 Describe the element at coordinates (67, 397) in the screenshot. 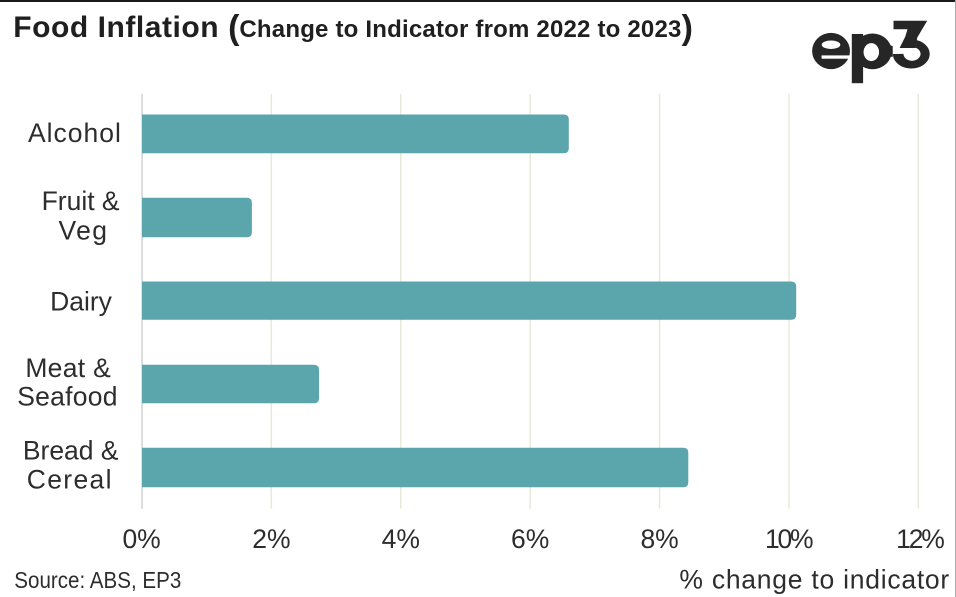

I see `svg-text: Seafood` at that location.